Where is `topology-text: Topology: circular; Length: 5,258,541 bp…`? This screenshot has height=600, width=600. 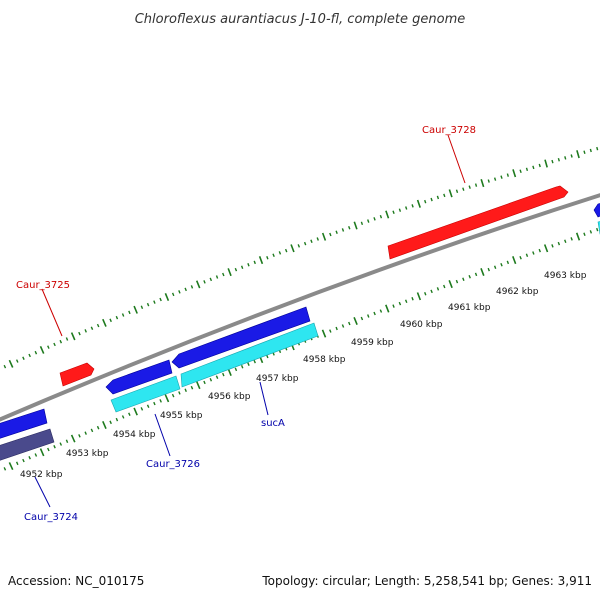 topology-text: Topology: circular; Length: 5,258,541 bp… is located at coordinates (427, 581).